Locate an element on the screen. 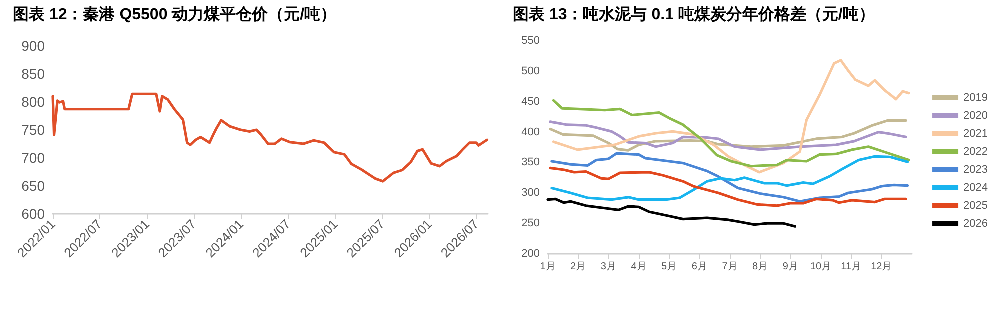  y-tick-label: 200 is located at coordinates (531, 254).